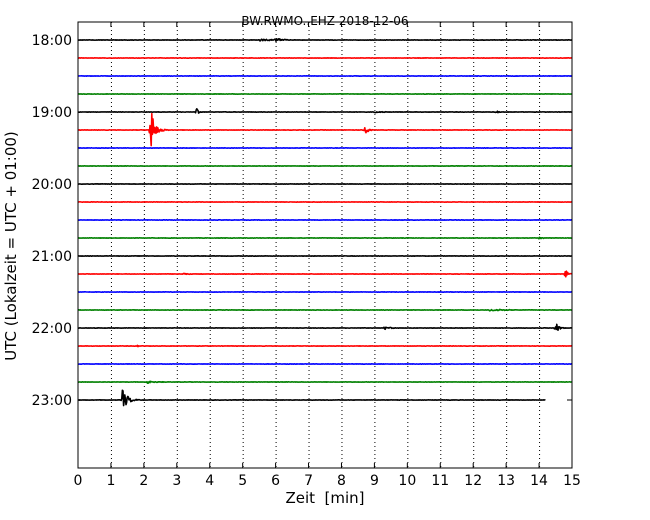 Image resolution: width=650 pixels, height=520 pixels. Describe the element at coordinates (539, 481) in the screenshot. I see `x-tick-label-14: 14` at that location.